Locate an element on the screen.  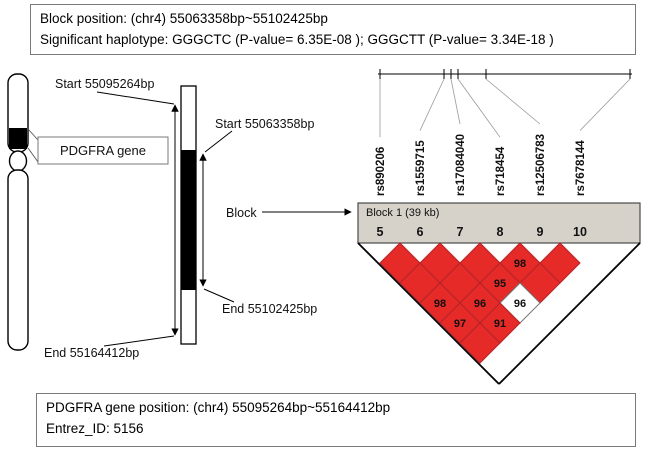
block-end-label: End 55102425bp is located at coordinates (269, 309).